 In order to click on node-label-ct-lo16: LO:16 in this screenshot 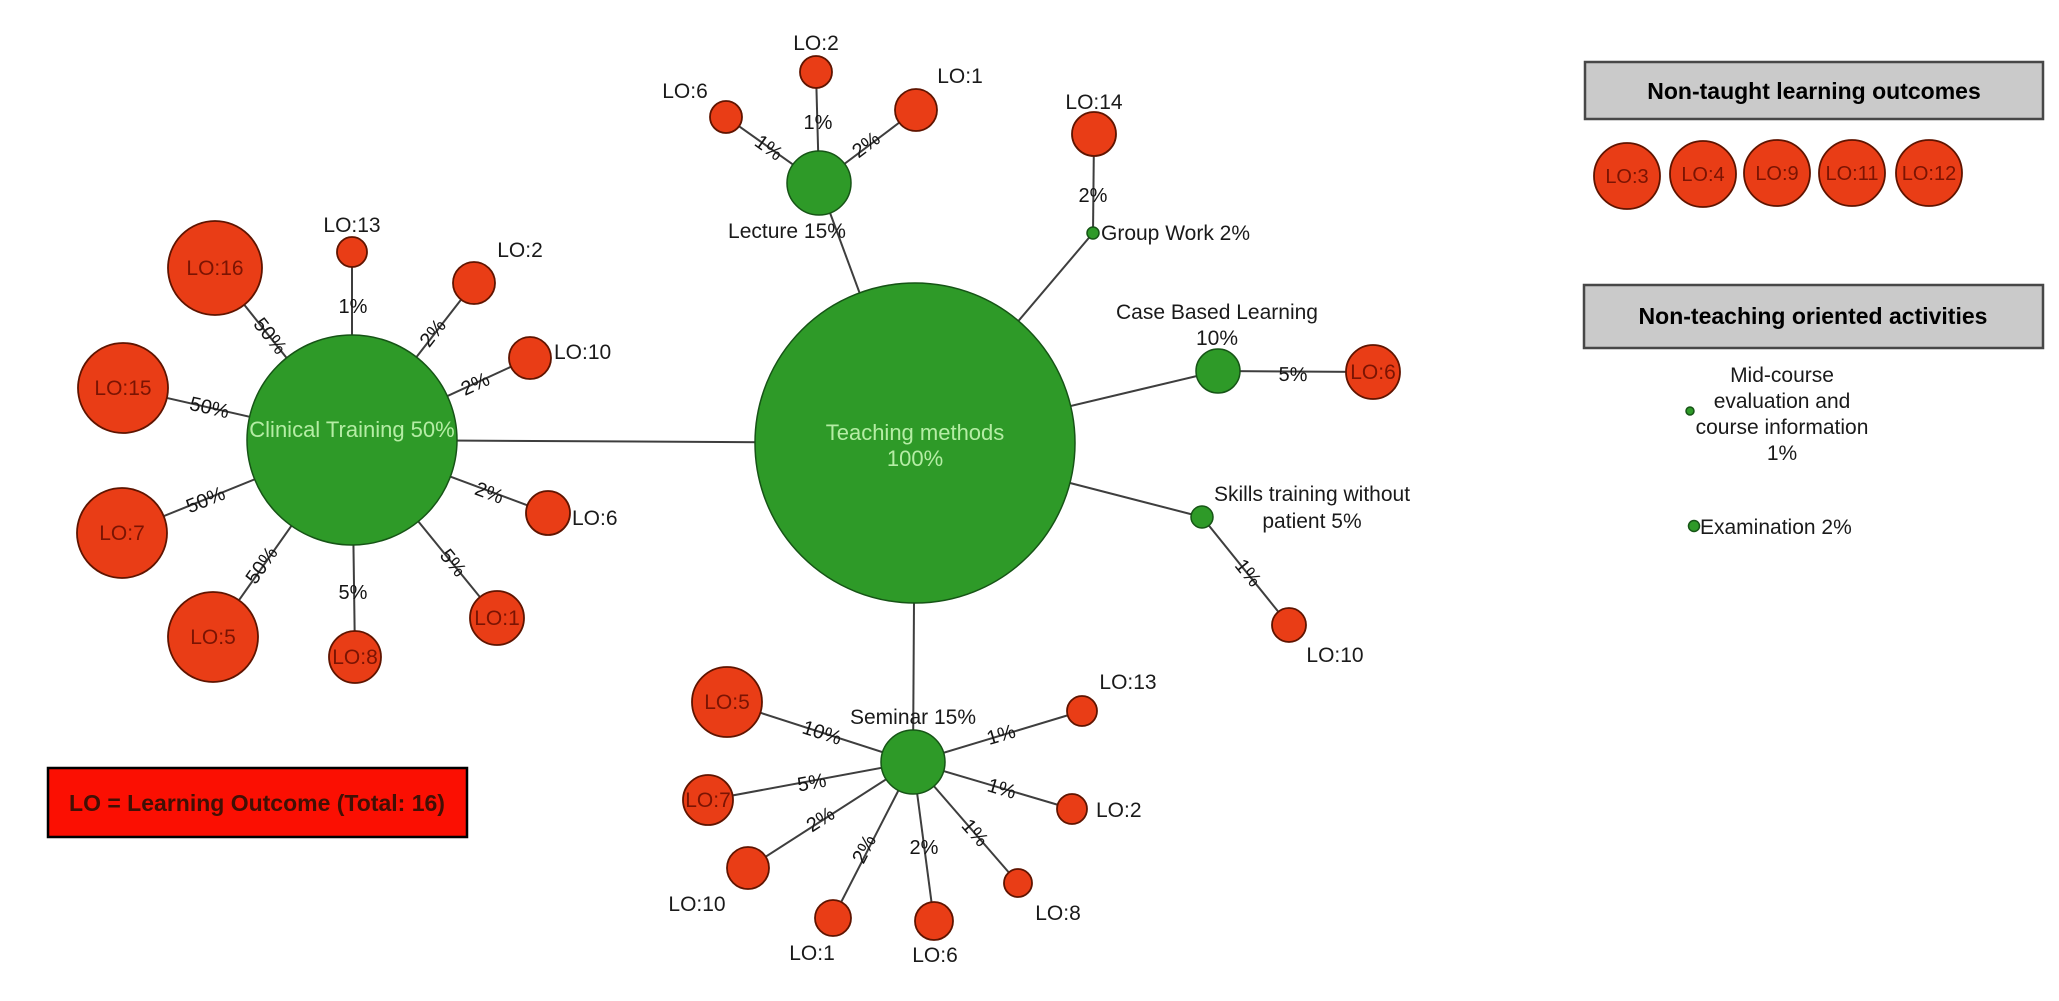, I will do `click(214, 268)`.